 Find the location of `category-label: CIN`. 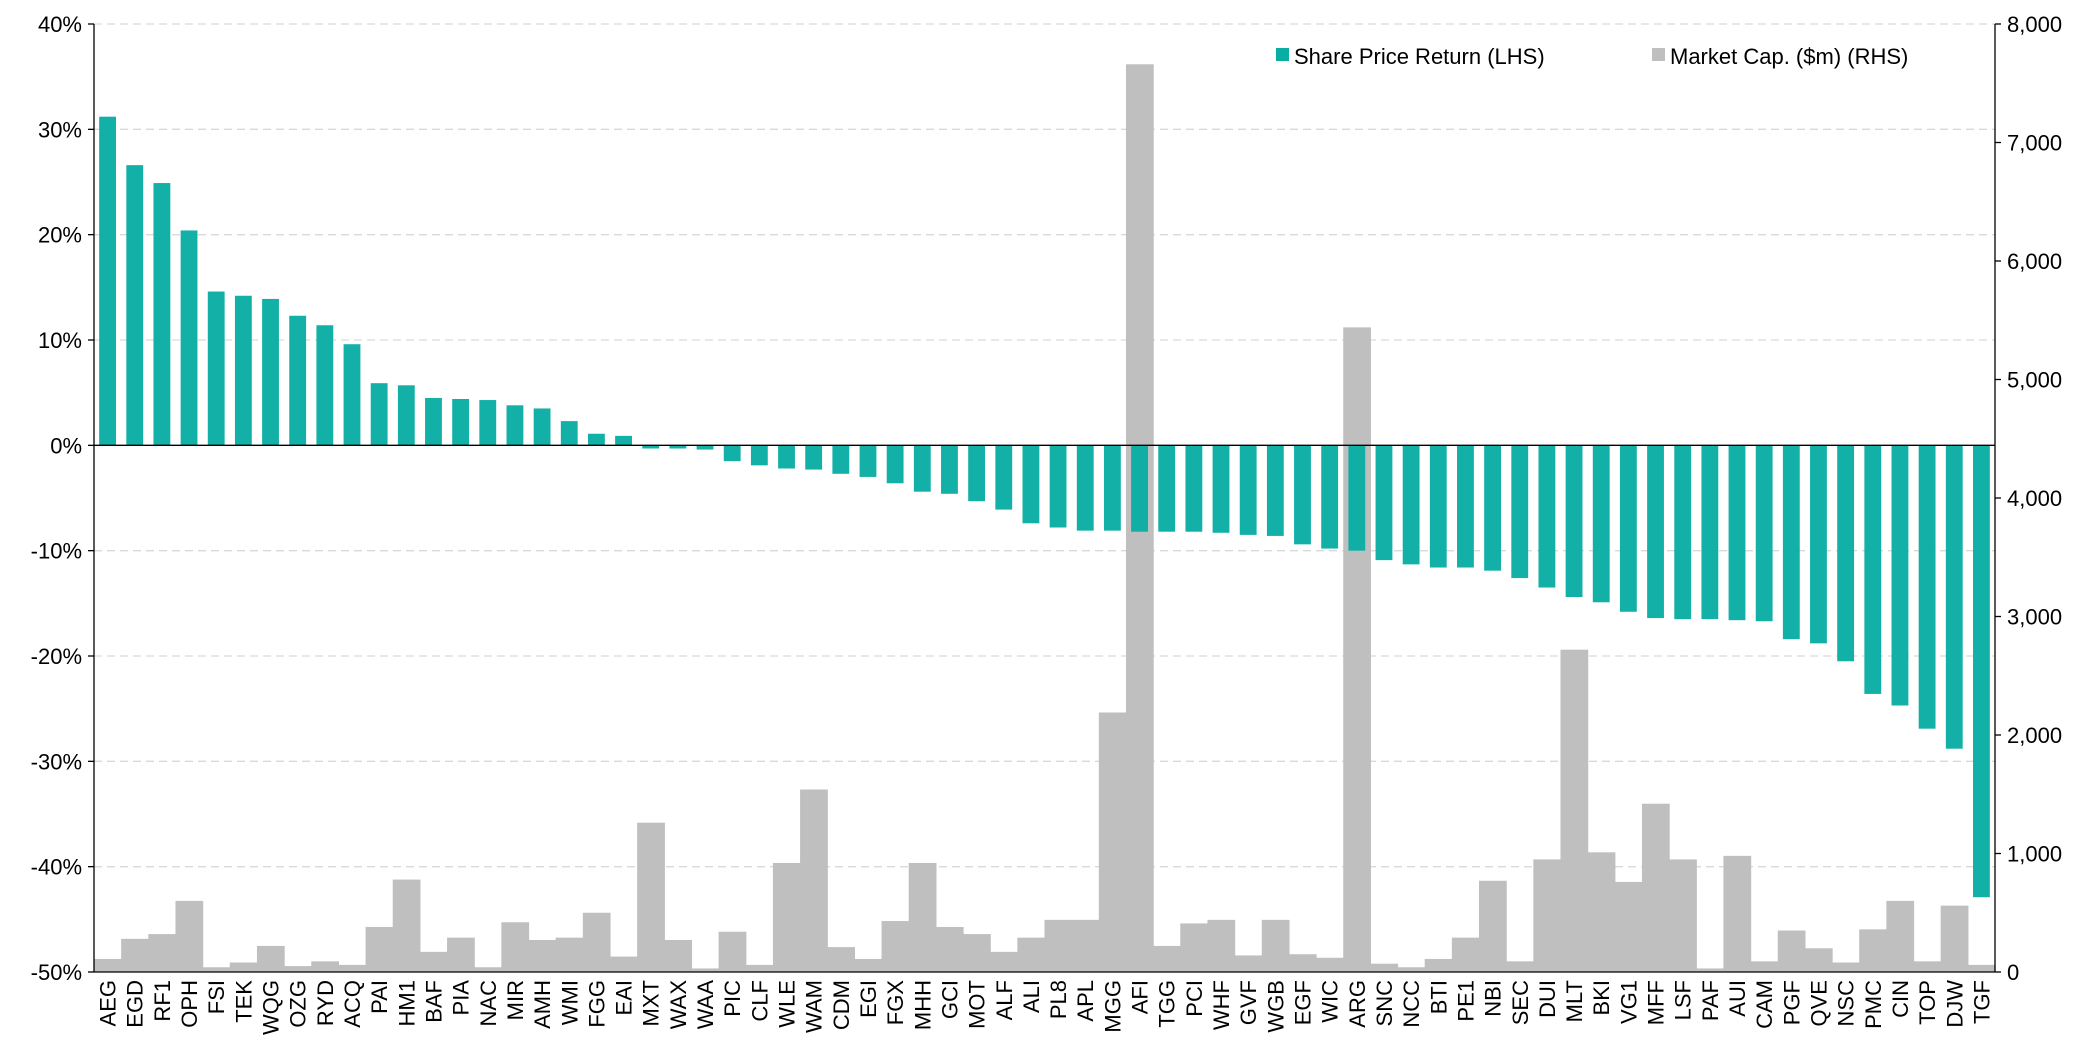

category-label: CIN is located at coordinates (1900, 999).